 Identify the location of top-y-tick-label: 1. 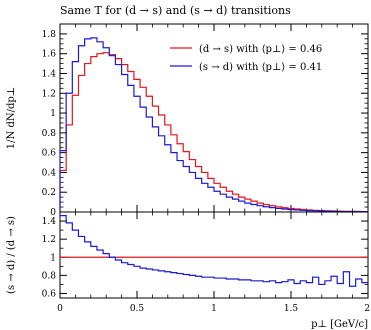
(53, 114).